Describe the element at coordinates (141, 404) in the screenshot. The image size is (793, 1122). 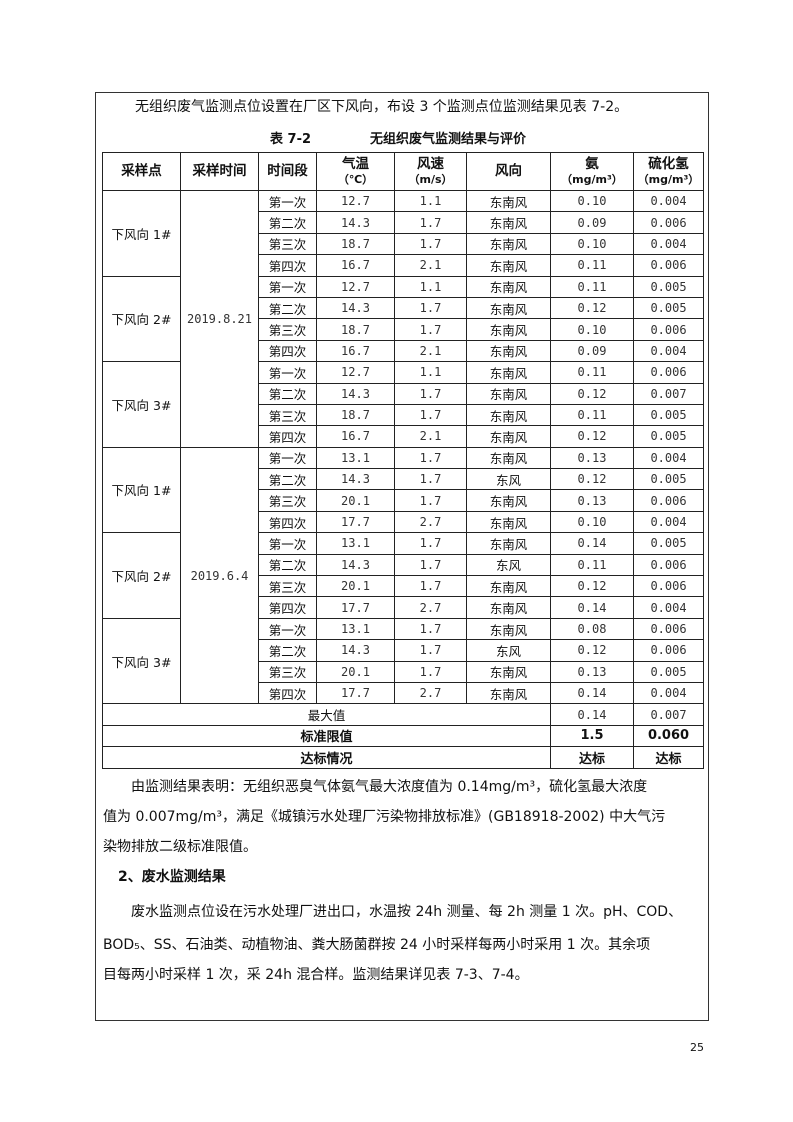
I see `sampling-point: 下风向 3#` at that location.